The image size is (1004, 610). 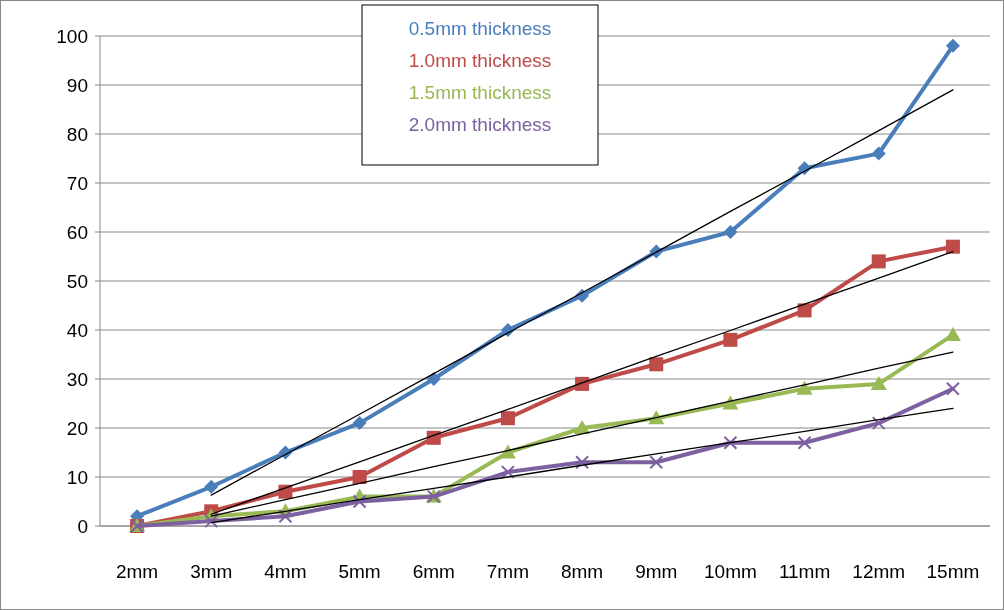 What do you see at coordinates (433, 571) in the screenshot?
I see `x-tick-label: 6mm` at bounding box center [433, 571].